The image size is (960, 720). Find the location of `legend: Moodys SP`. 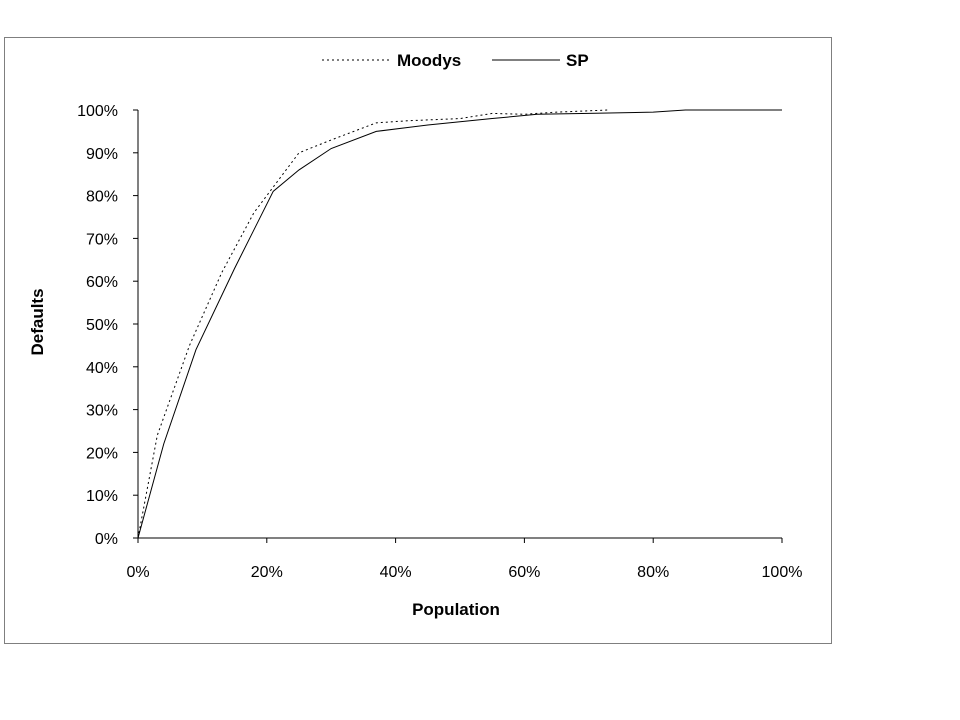

legend: Moodys SP is located at coordinates (455, 60).